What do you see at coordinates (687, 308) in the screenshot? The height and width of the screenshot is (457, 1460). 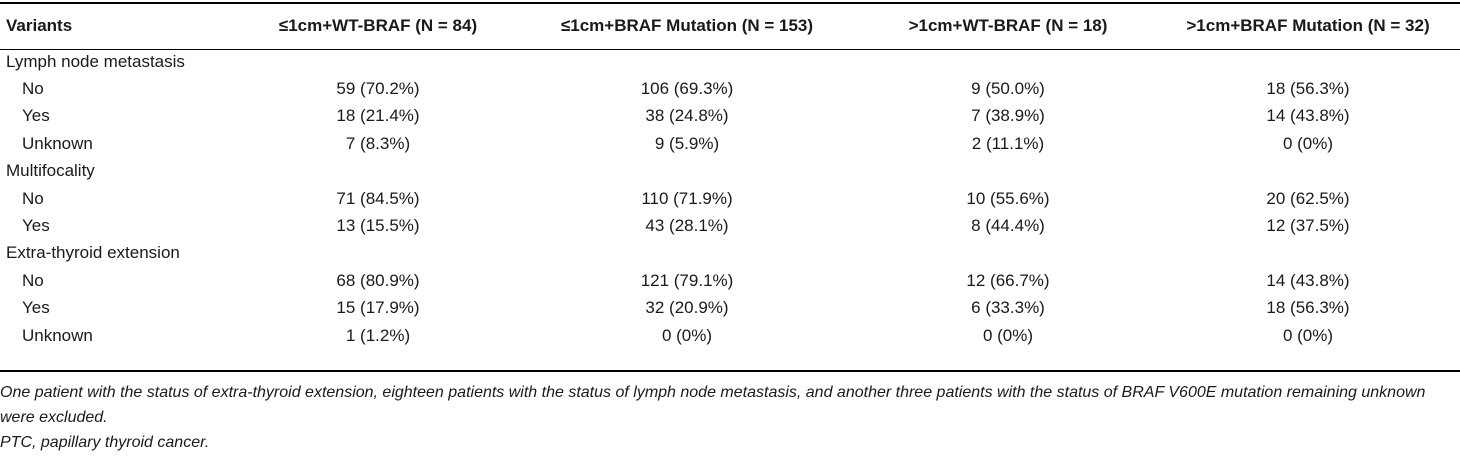 I see `table-cell: 32 (20.9%)` at bounding box center [687, 308].